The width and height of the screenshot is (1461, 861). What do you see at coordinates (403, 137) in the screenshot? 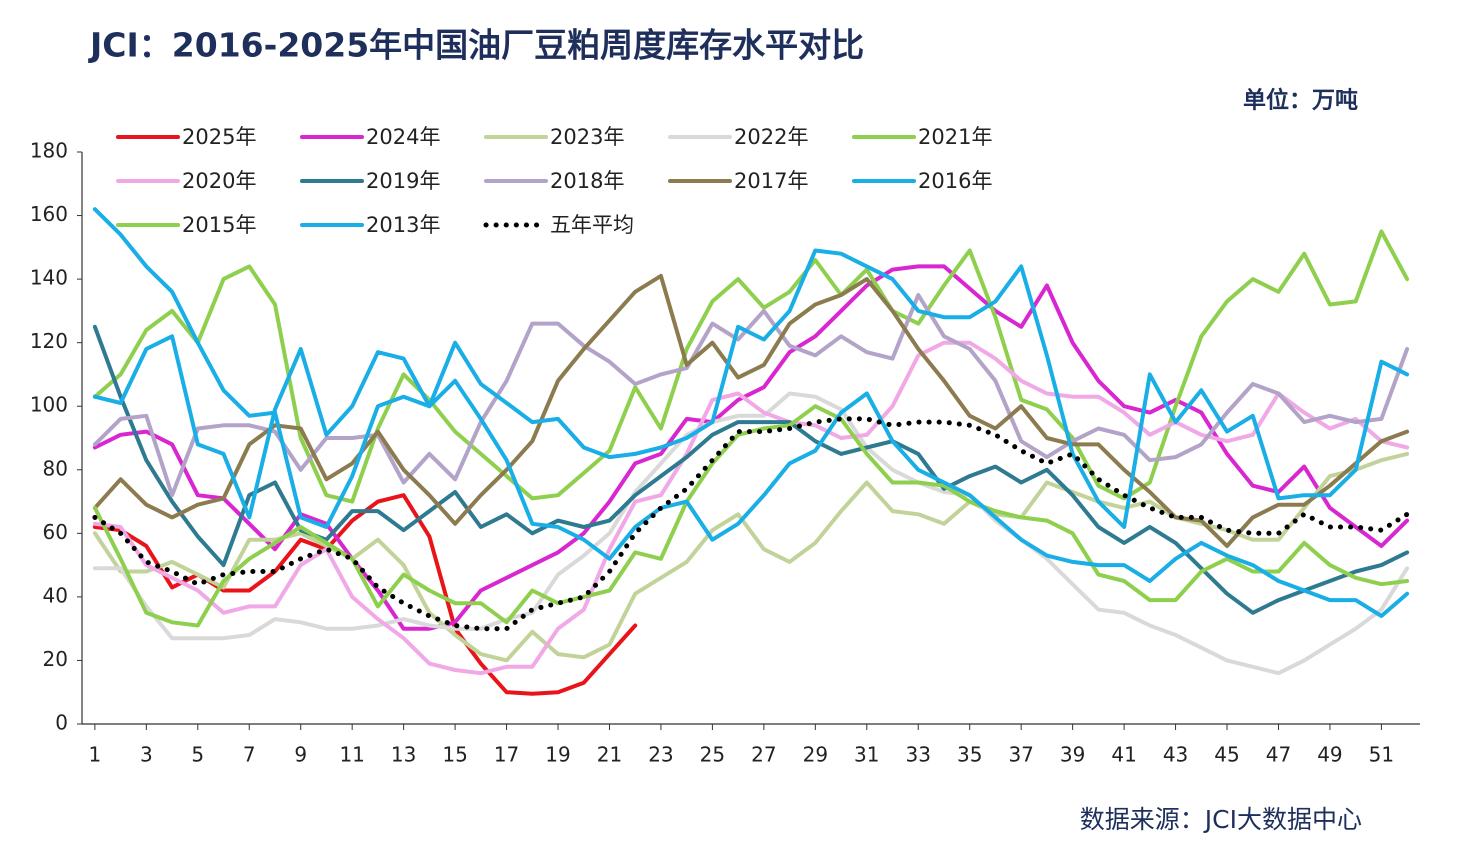
I see `legend-label: 2024年` at bounding box center [403, 137].